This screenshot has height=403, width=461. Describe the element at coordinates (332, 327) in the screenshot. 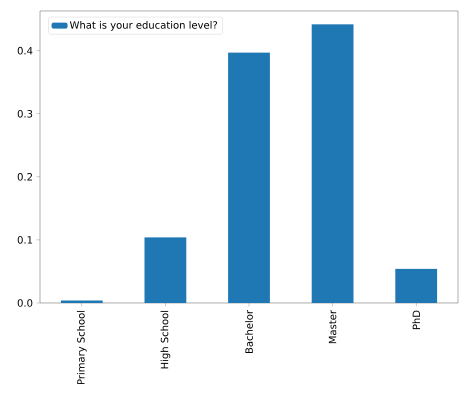

I see `x-tick-label: Master` at that location.